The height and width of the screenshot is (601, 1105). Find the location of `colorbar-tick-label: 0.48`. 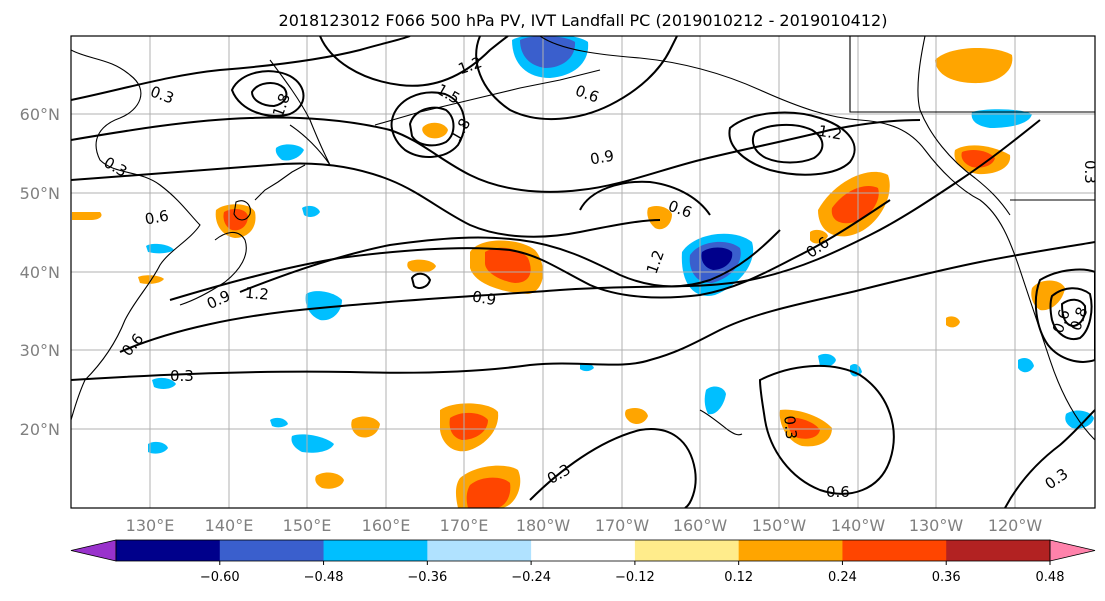

colorbar-tick-label: 0.48 is located at coordinates (1050, 577).